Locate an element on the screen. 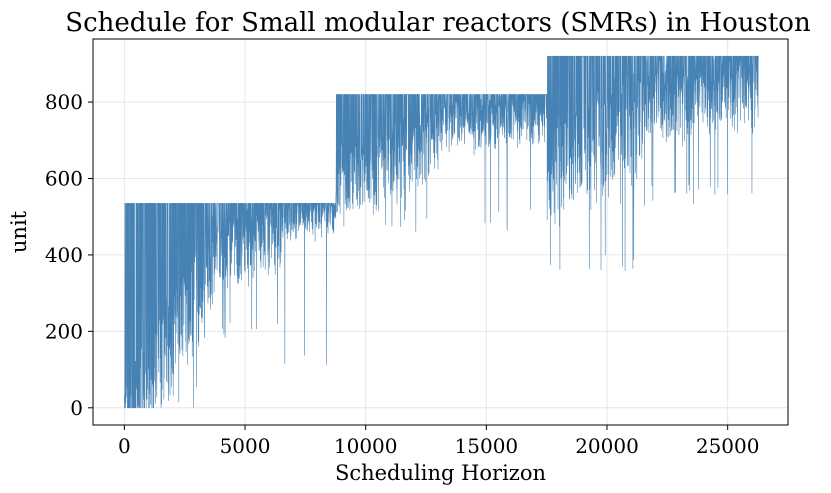  x-tick-label: 15000 is located at coordinates (487, 446).